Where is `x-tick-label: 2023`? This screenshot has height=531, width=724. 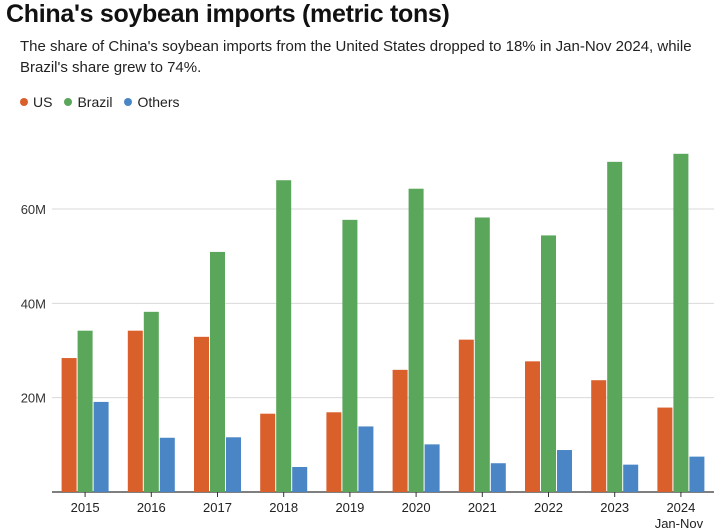 x-tick-label: 2023 is located at coordinates (614, 507).